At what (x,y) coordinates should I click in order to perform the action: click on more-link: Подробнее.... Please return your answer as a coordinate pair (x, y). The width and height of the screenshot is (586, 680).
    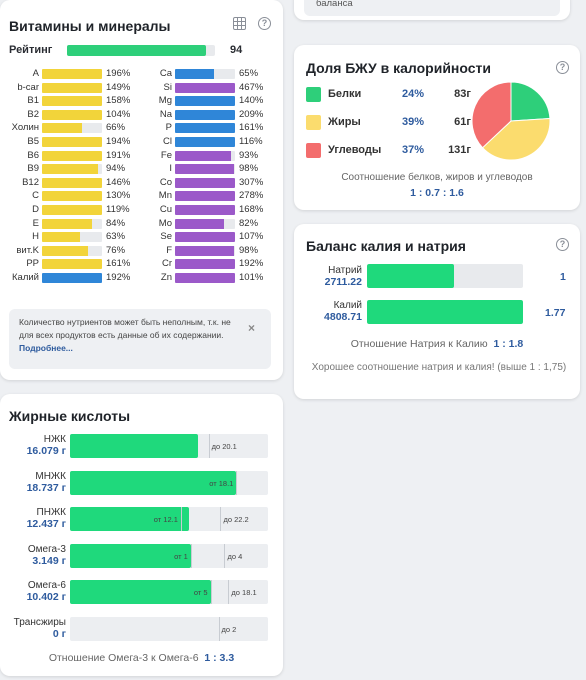
    Looking at the image, I should click on (46, 348).